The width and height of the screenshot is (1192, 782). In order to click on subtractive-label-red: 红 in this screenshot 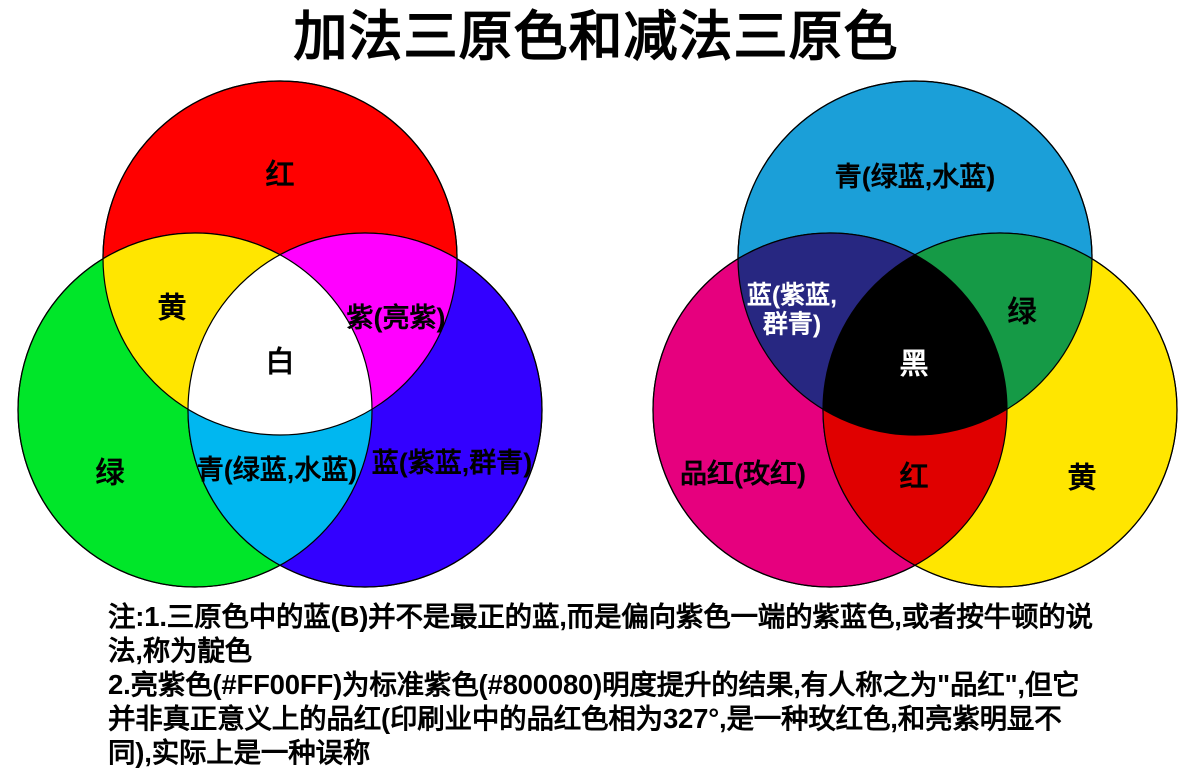, I will do `click(913, 477)`.